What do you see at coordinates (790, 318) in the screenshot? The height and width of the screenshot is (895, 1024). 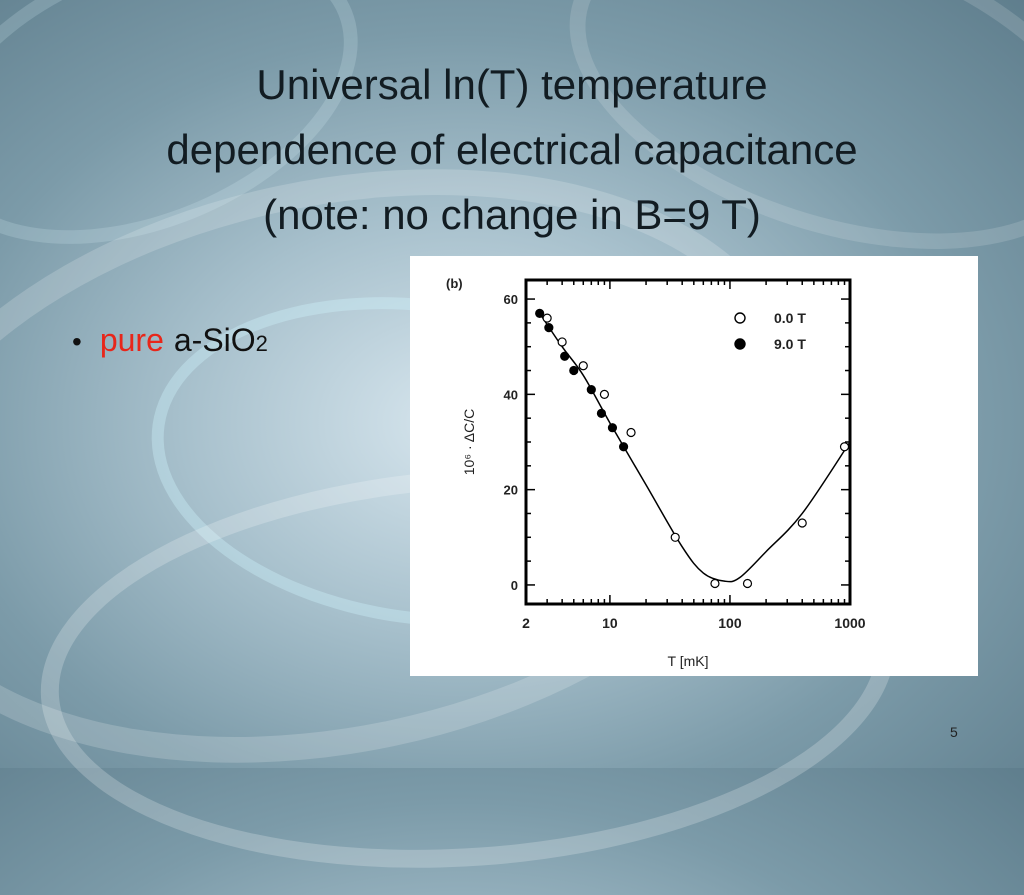 I see `legend-label: 0.0 T` at bounding box center [790, 318].